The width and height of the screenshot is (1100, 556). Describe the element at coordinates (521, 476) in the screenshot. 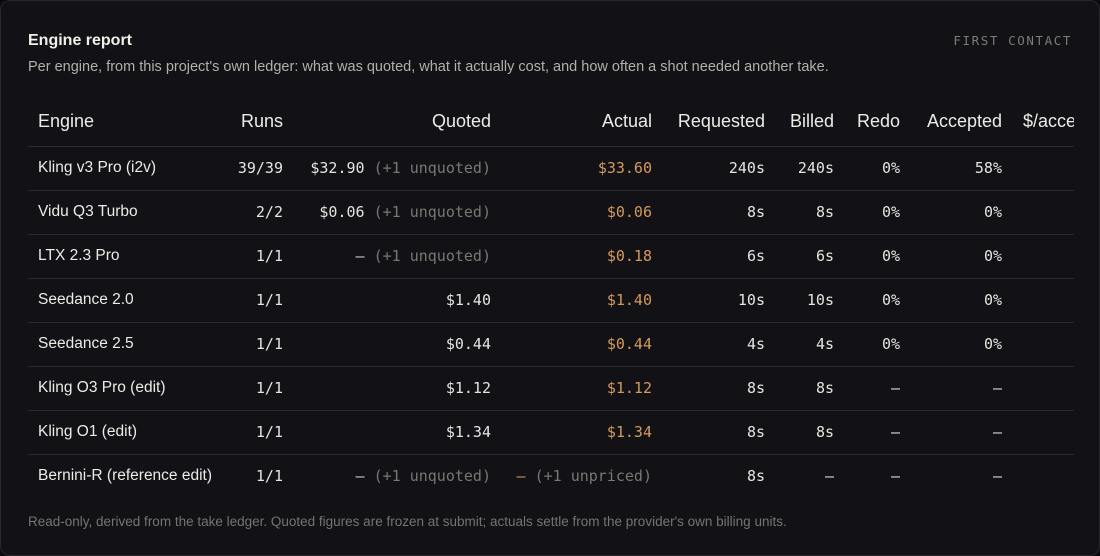

I see `actual-value: —` at that location.